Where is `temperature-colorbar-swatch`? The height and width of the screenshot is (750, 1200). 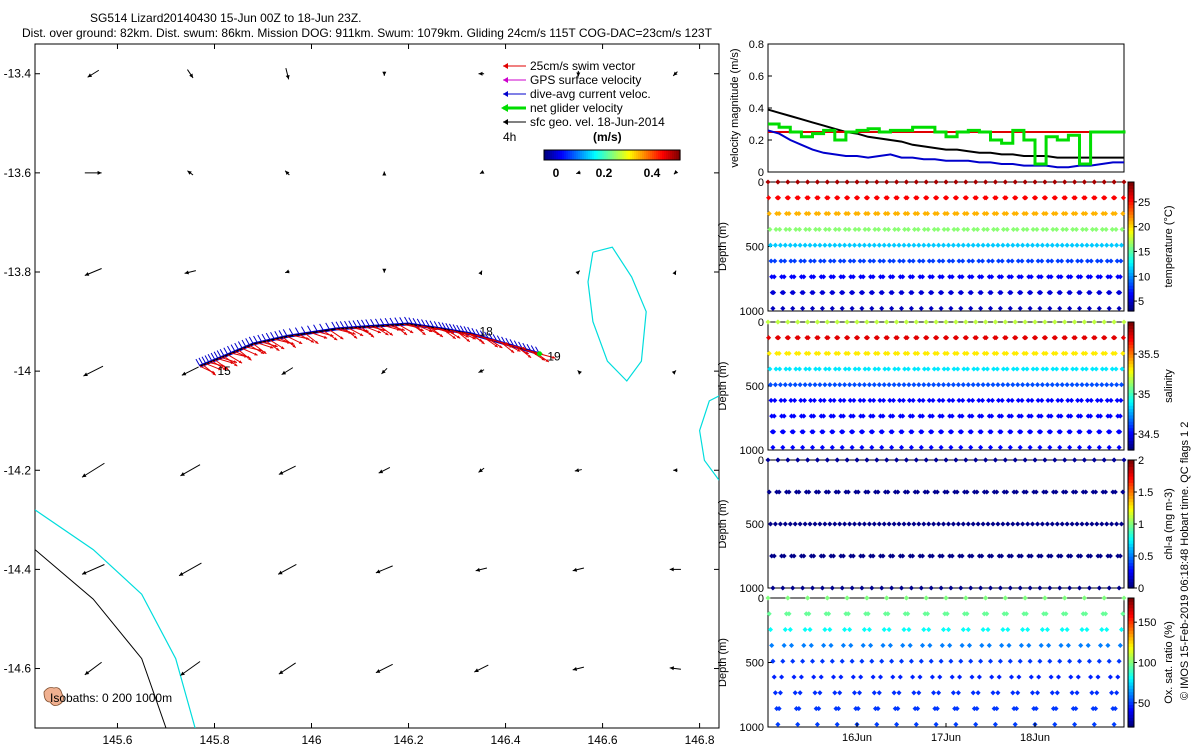 temperature-colorbar-swatch is located at coordinates (1131, 216).